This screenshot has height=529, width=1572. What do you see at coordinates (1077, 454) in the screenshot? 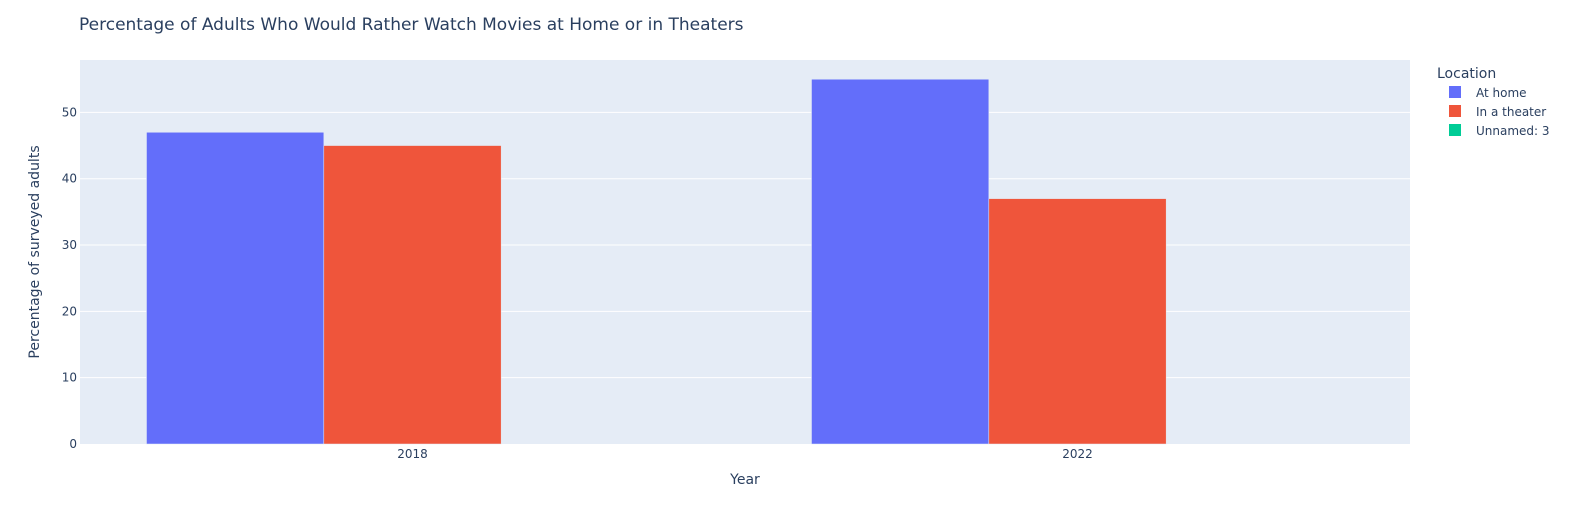
I see `x-tick-label: 2022` at bounding box center [1077, 454].